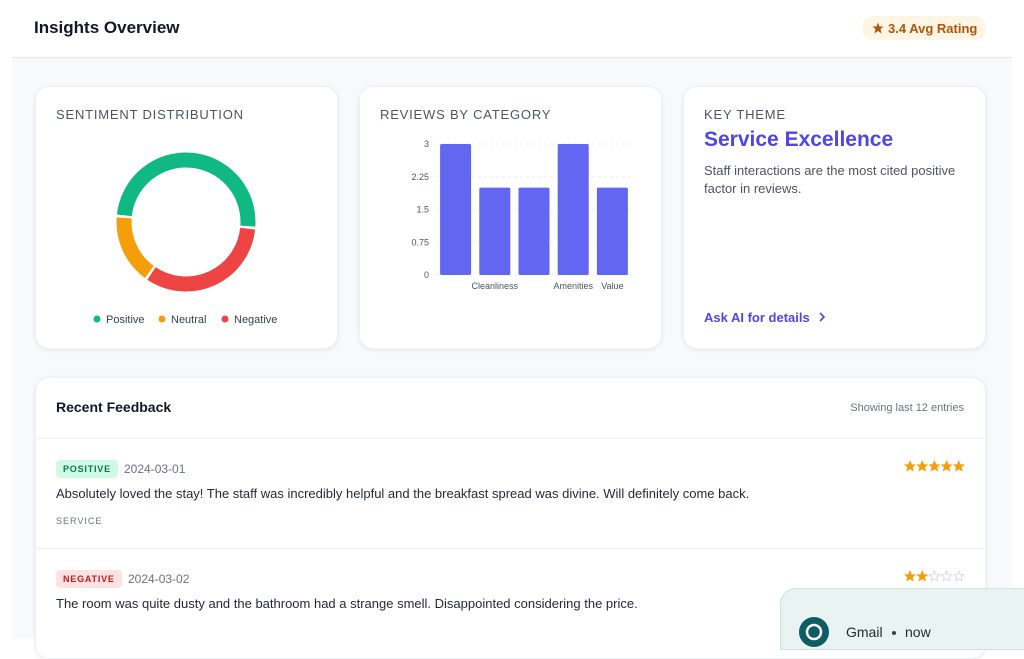 This screenshot has height=659, width=1024. I want to click on entry-date: 2024-03-01, so click(155, 469).